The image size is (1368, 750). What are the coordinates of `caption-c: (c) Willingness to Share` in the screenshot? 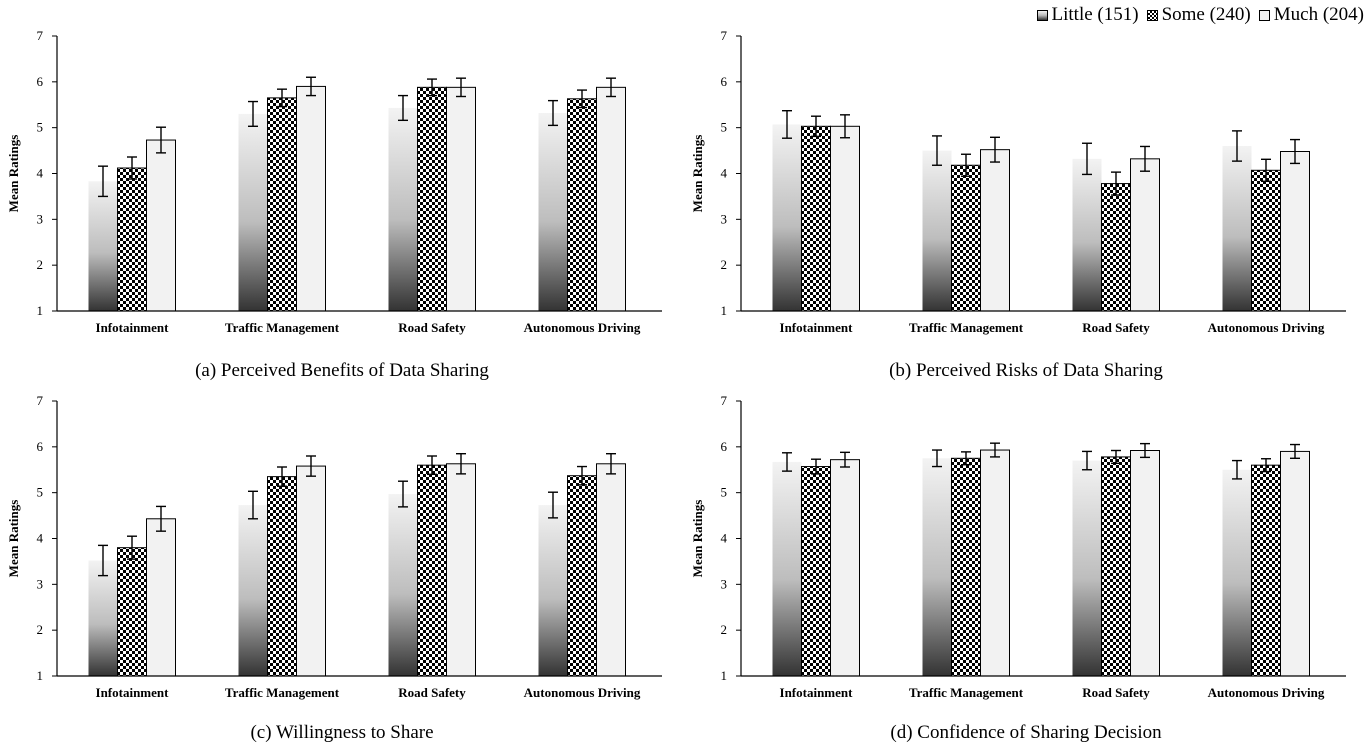 It's located at (342, 732).